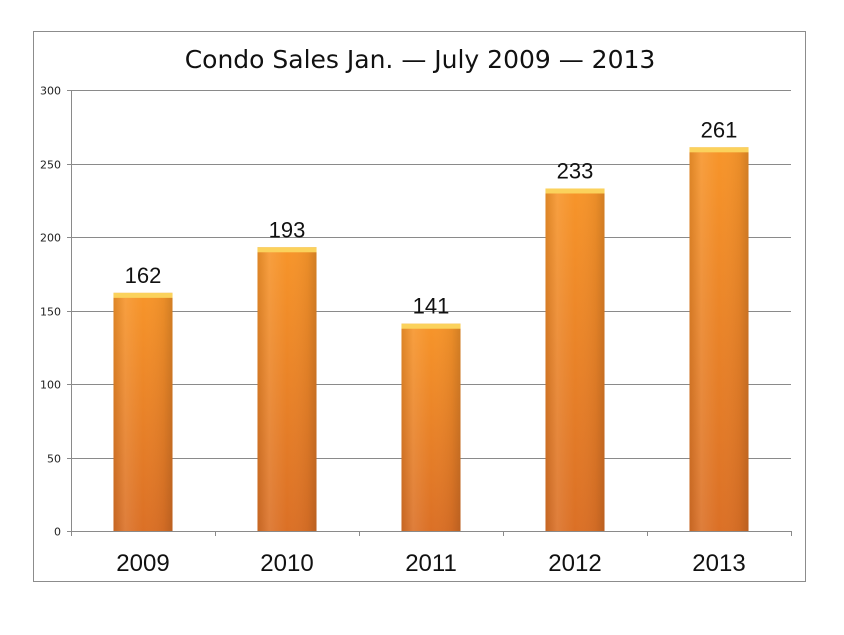 This screenshot has width=844, height=635. I want to click on y-tick-label: 300, so click(50, 91).